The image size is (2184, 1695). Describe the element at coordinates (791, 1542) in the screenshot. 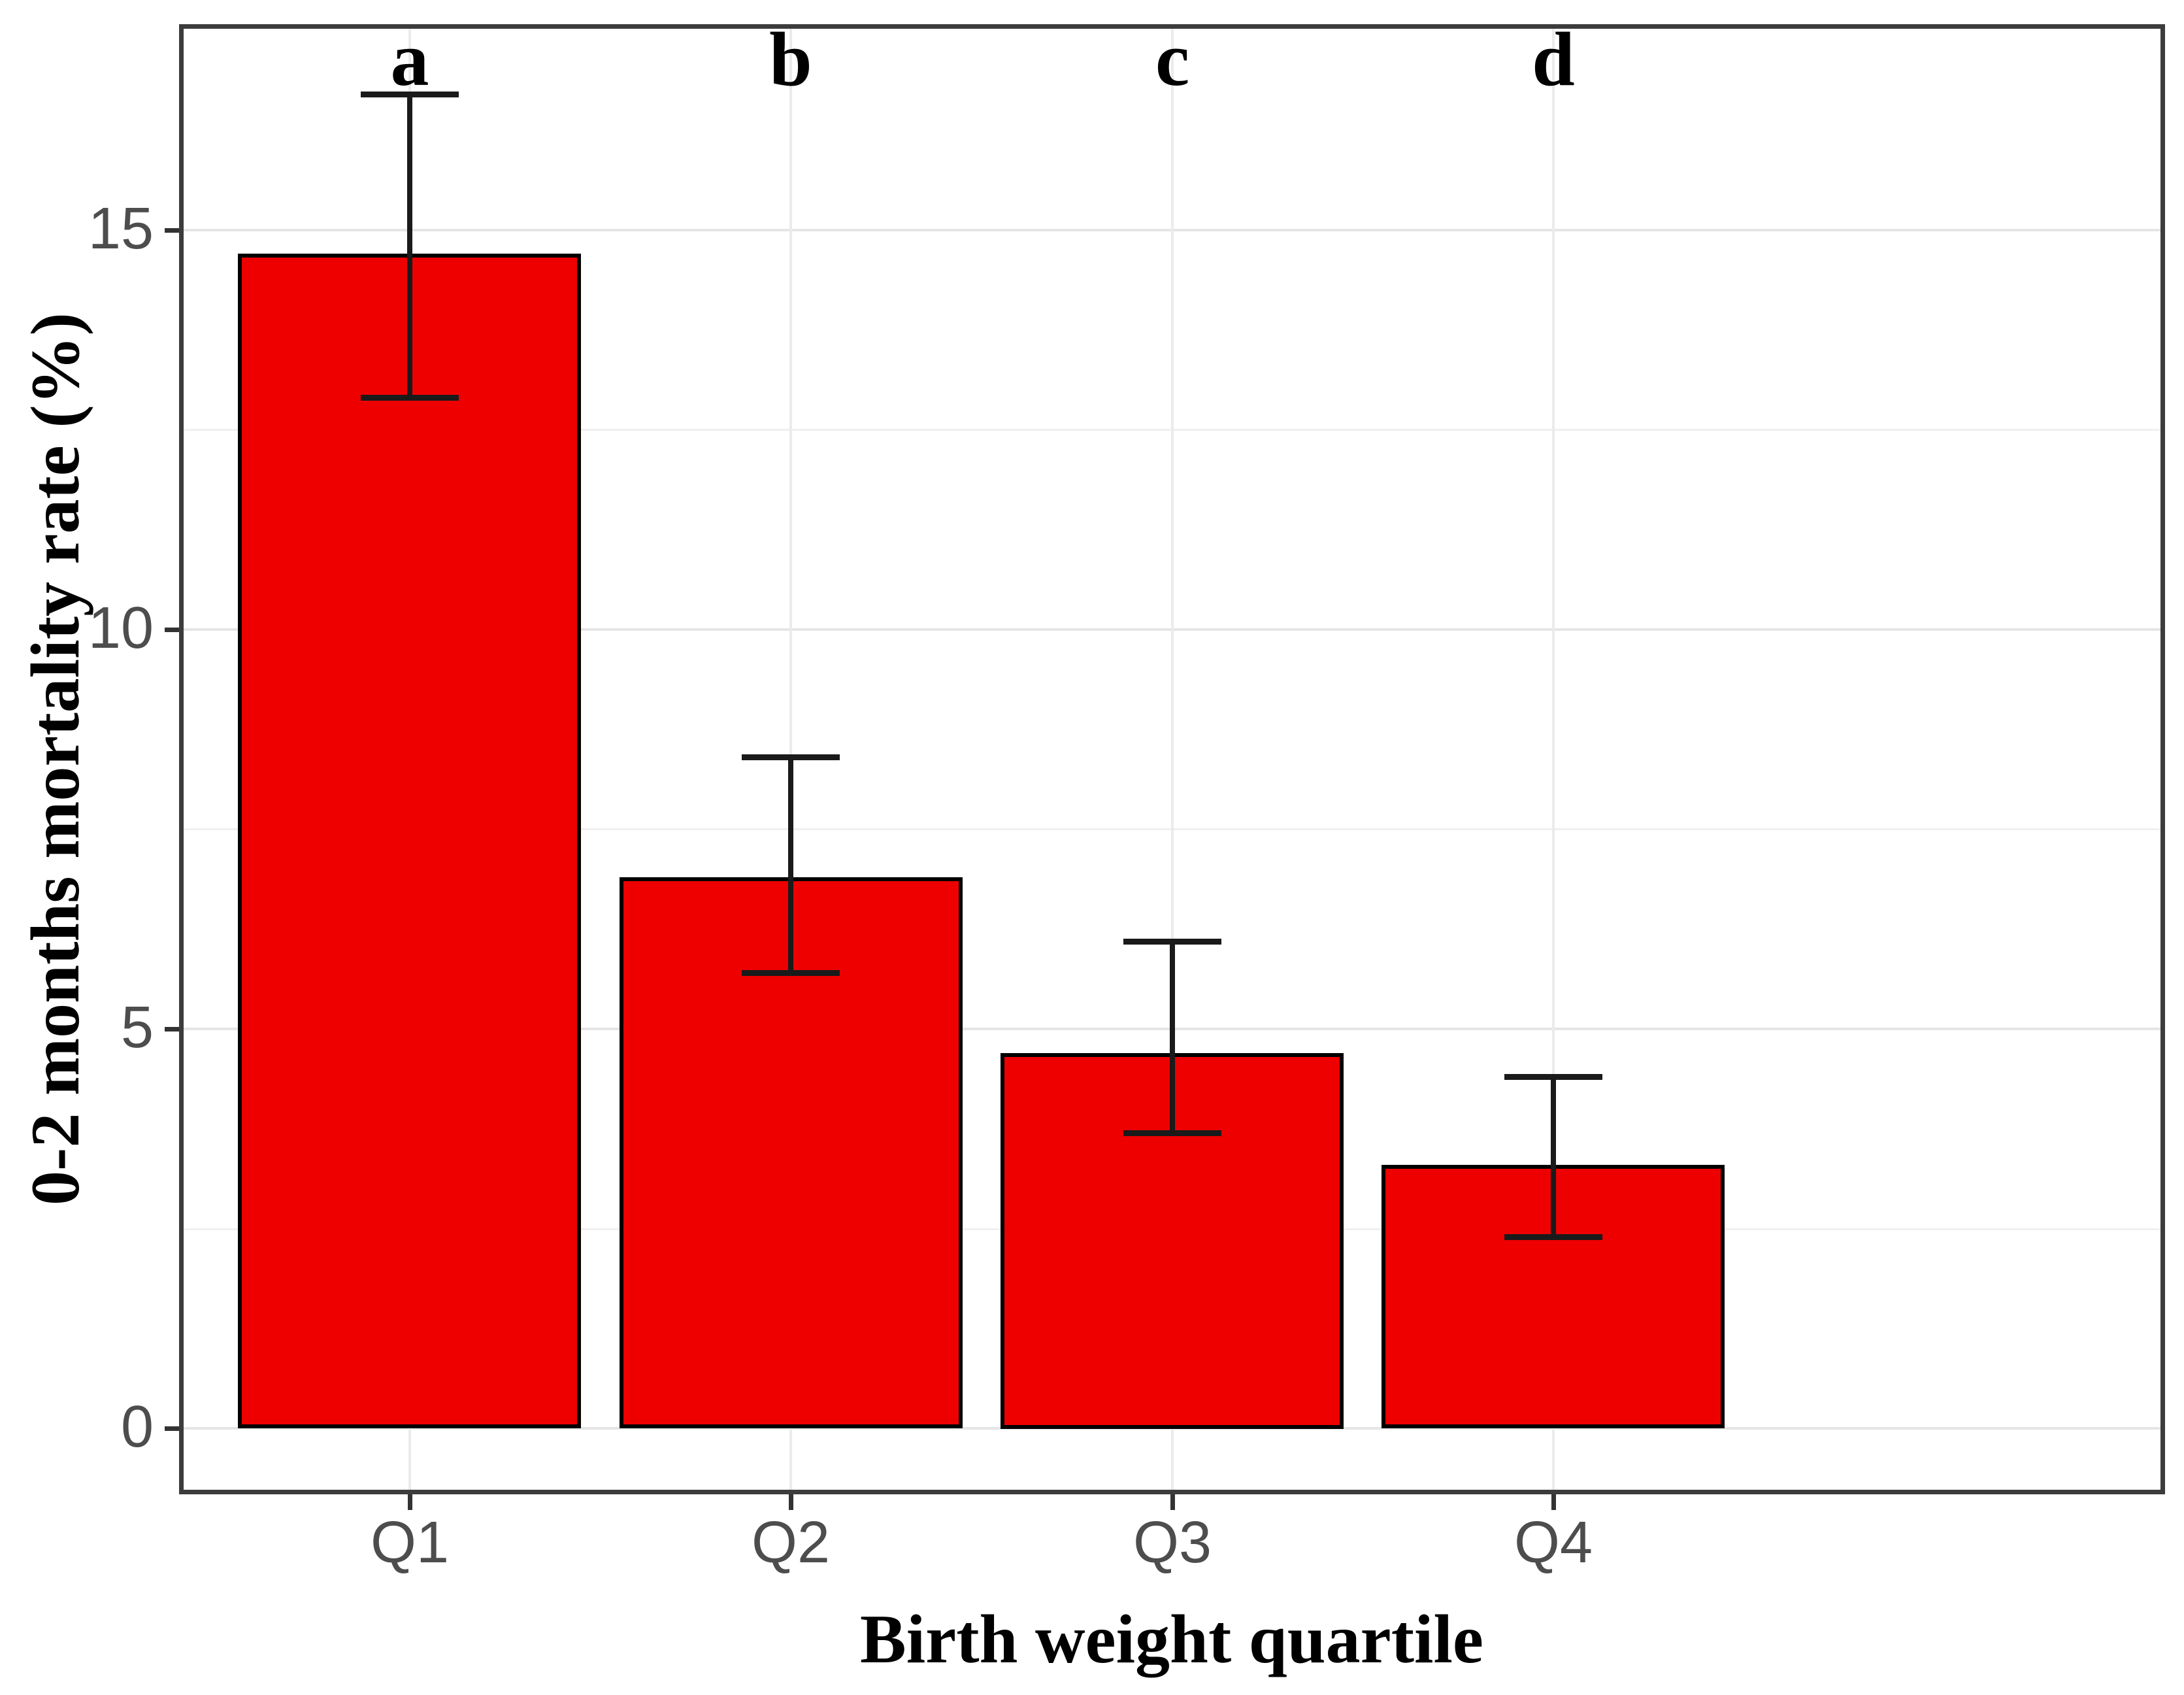

I see `x-axis-tick-label: Q2` at that location.